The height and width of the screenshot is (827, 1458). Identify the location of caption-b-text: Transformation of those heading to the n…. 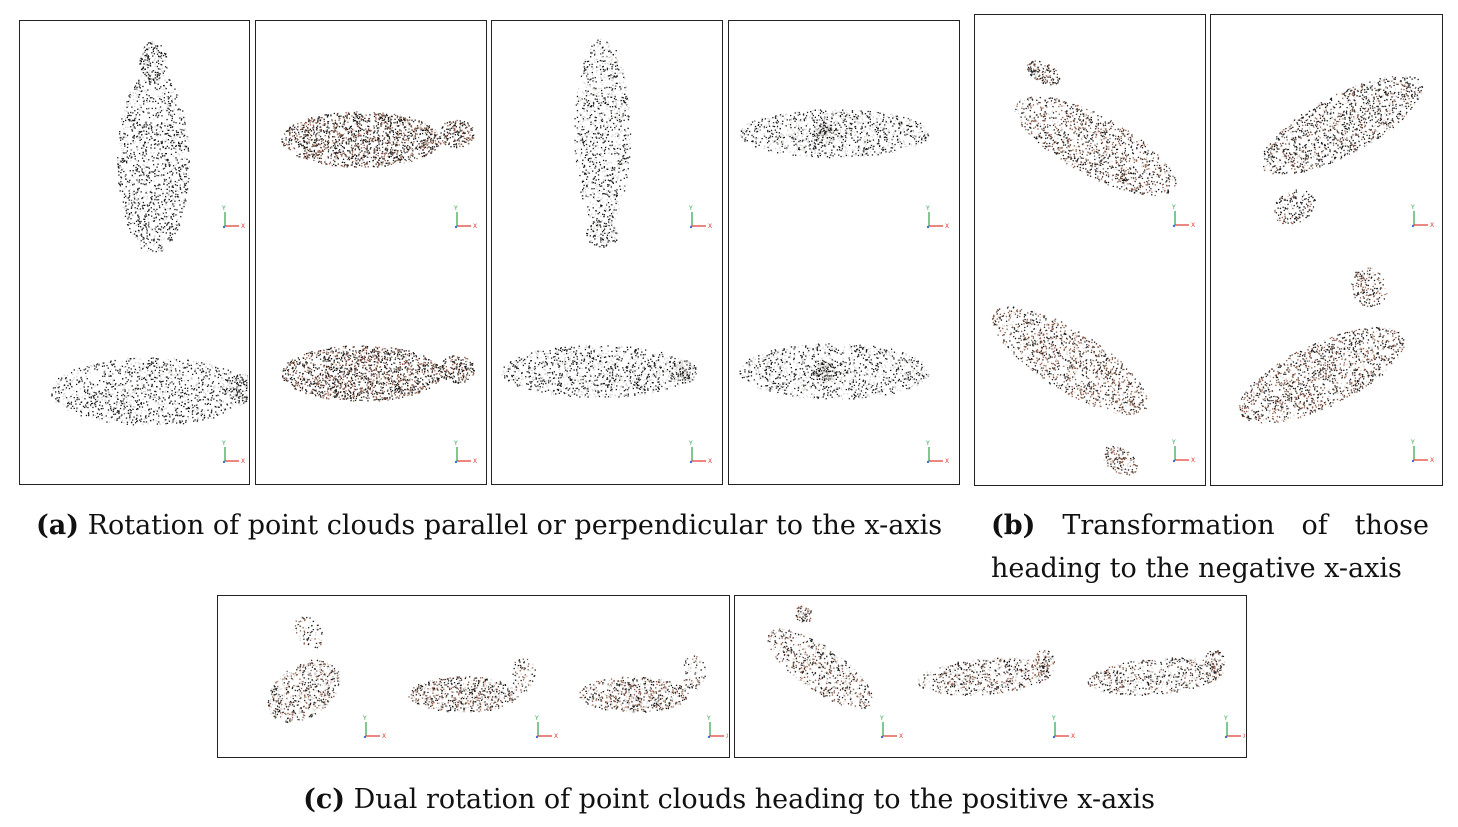
(1210, 547).